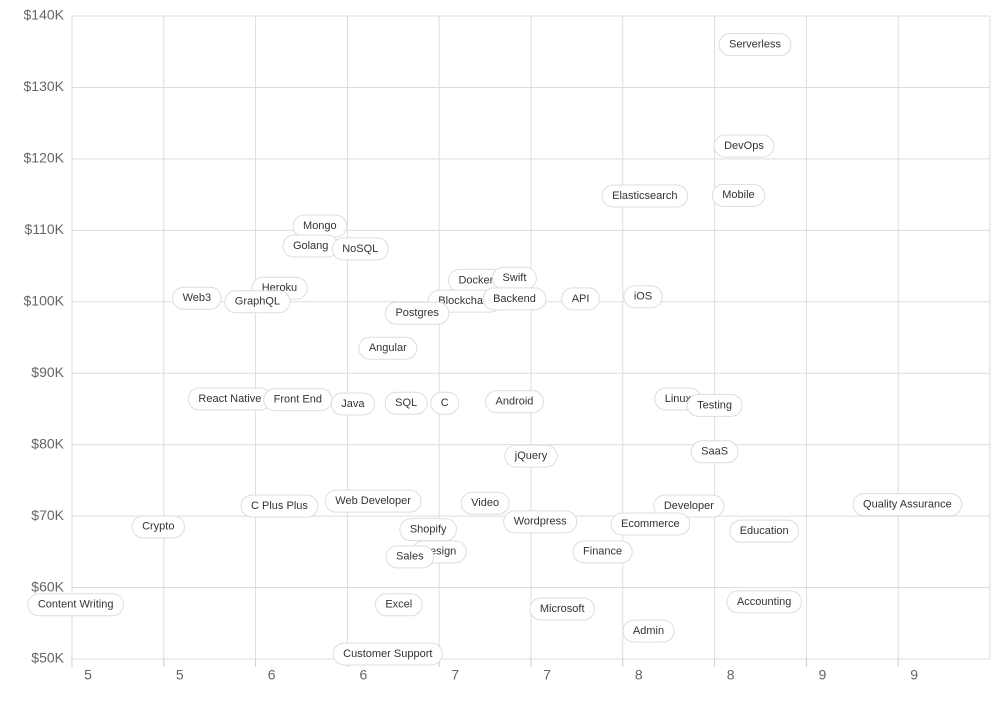 The width and height of the screenshot is (1000, 706). Describe the element at coordinates (298, 400) in the screenshot. I see `point-label: Front End` at that location.